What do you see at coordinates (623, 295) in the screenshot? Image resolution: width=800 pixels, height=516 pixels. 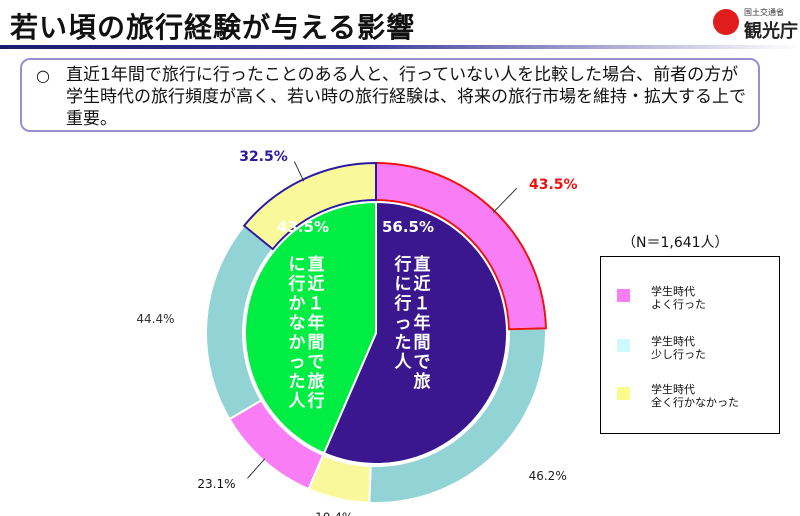 I see `legend-swatch-often` at bounding box center [623, 295].